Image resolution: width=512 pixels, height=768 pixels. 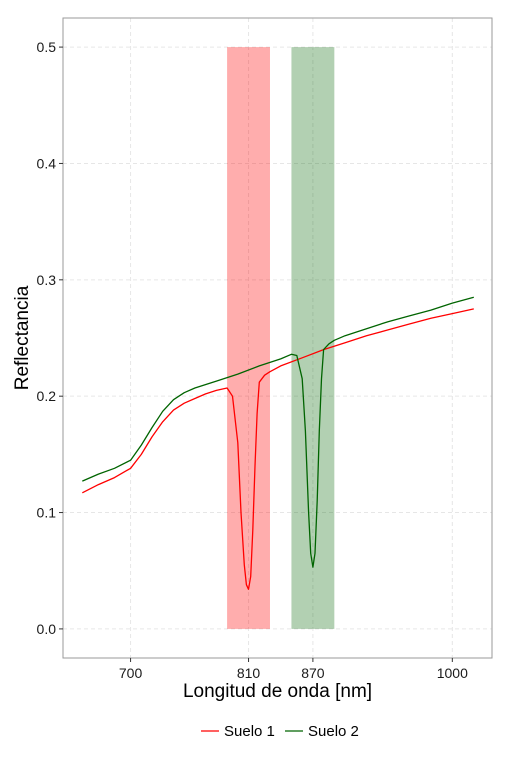 I want to click on y-axis-title: Reflectancia, so click(x=22, y=337).